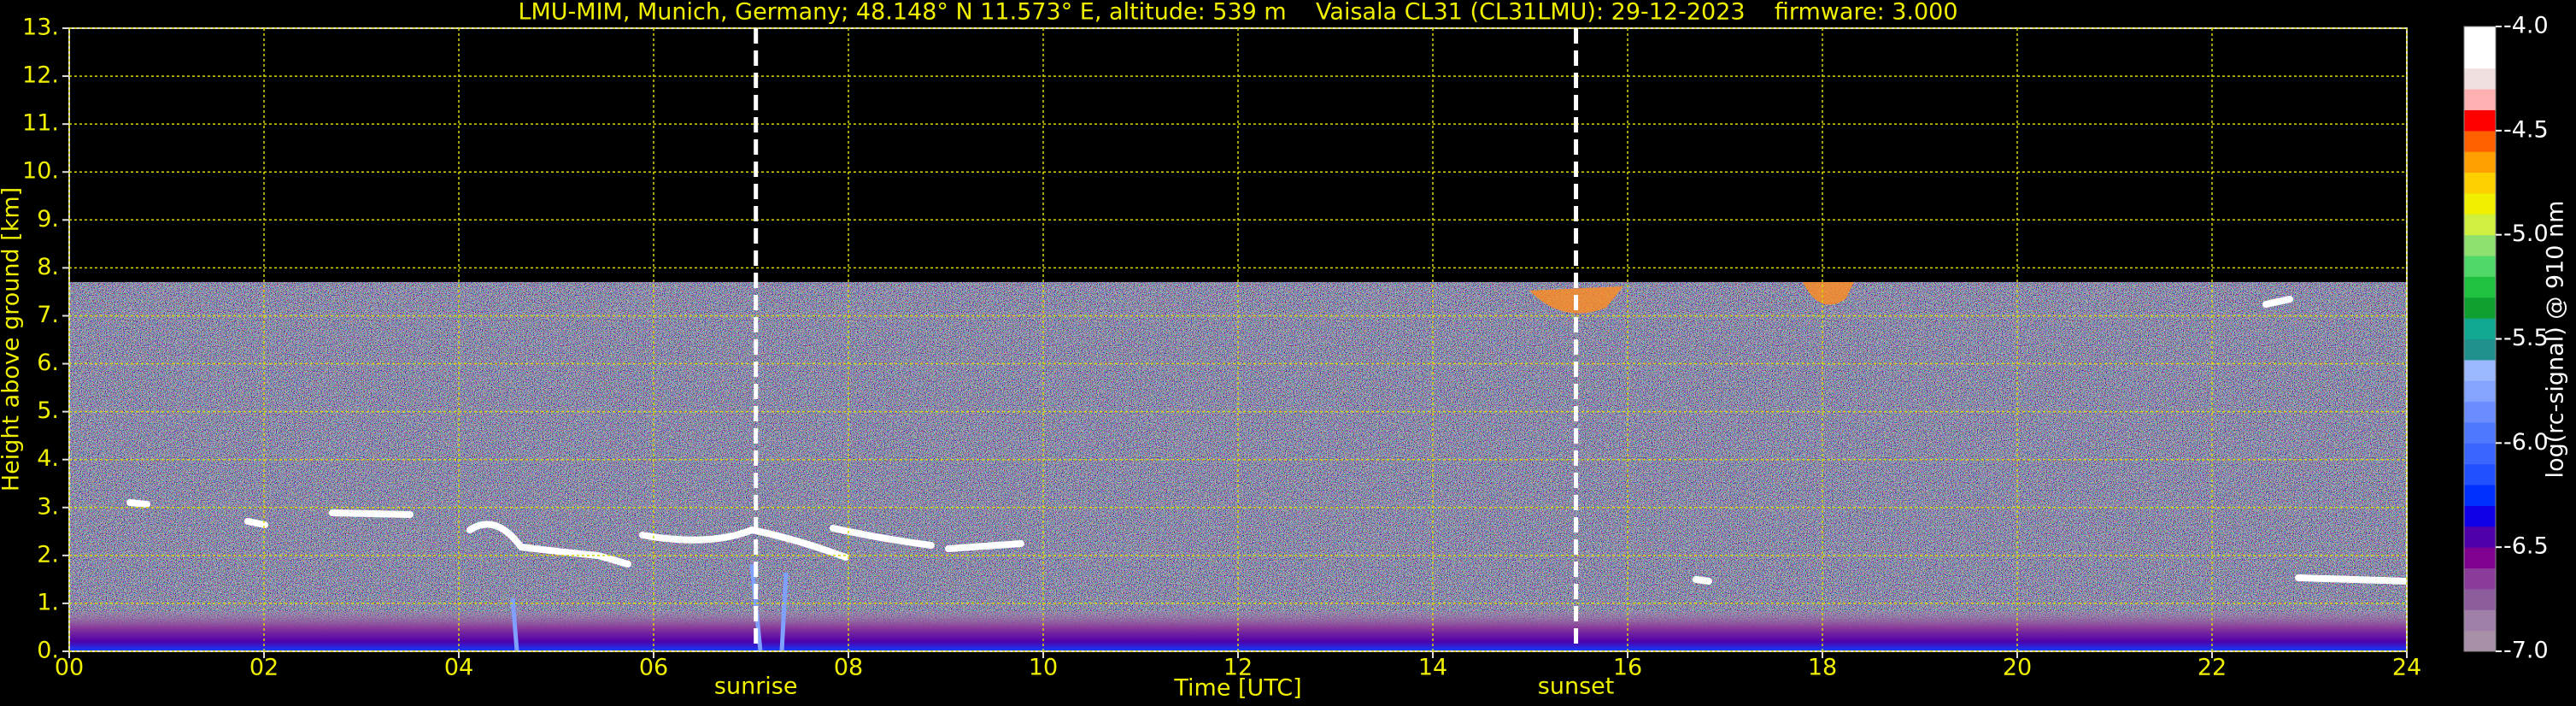  I want to click on x-tick-label: 08, so click(848, 668).